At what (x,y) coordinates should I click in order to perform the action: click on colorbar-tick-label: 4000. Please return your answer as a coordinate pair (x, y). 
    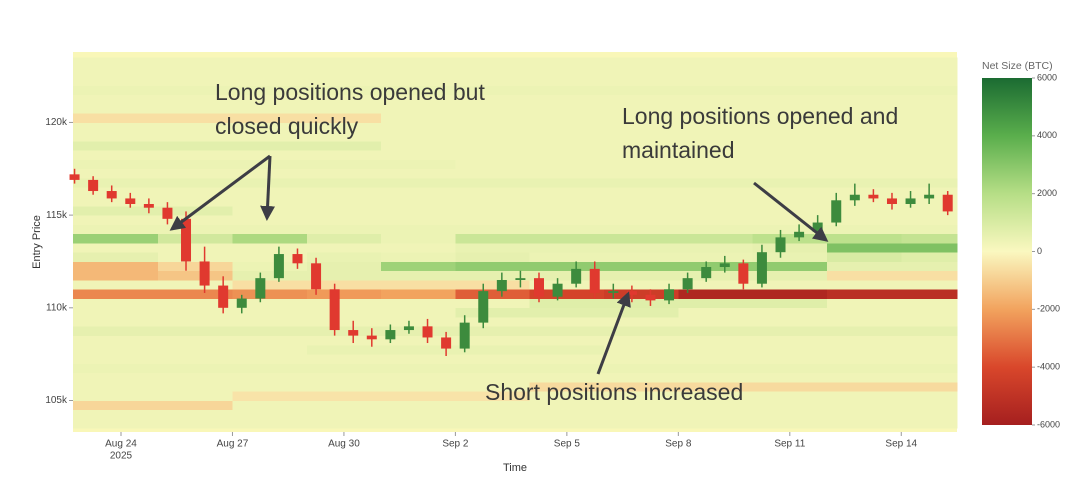
    Looking at the image, I should click on (1047, 135).